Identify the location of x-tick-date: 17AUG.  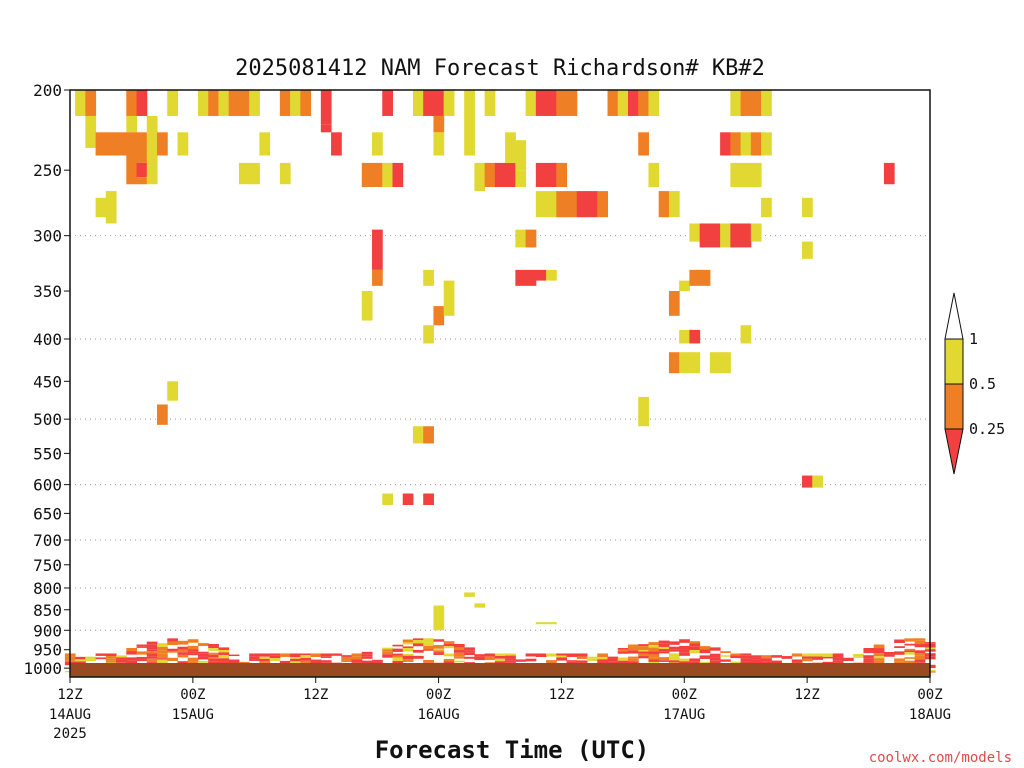
(684, 715).